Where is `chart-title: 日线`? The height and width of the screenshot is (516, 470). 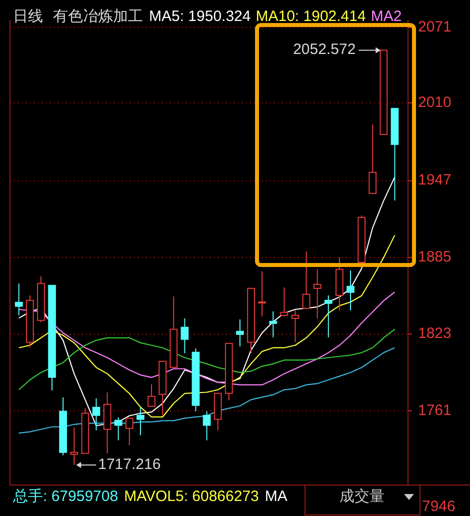
chart-title: 日线 is located at coordinates (28, 16).